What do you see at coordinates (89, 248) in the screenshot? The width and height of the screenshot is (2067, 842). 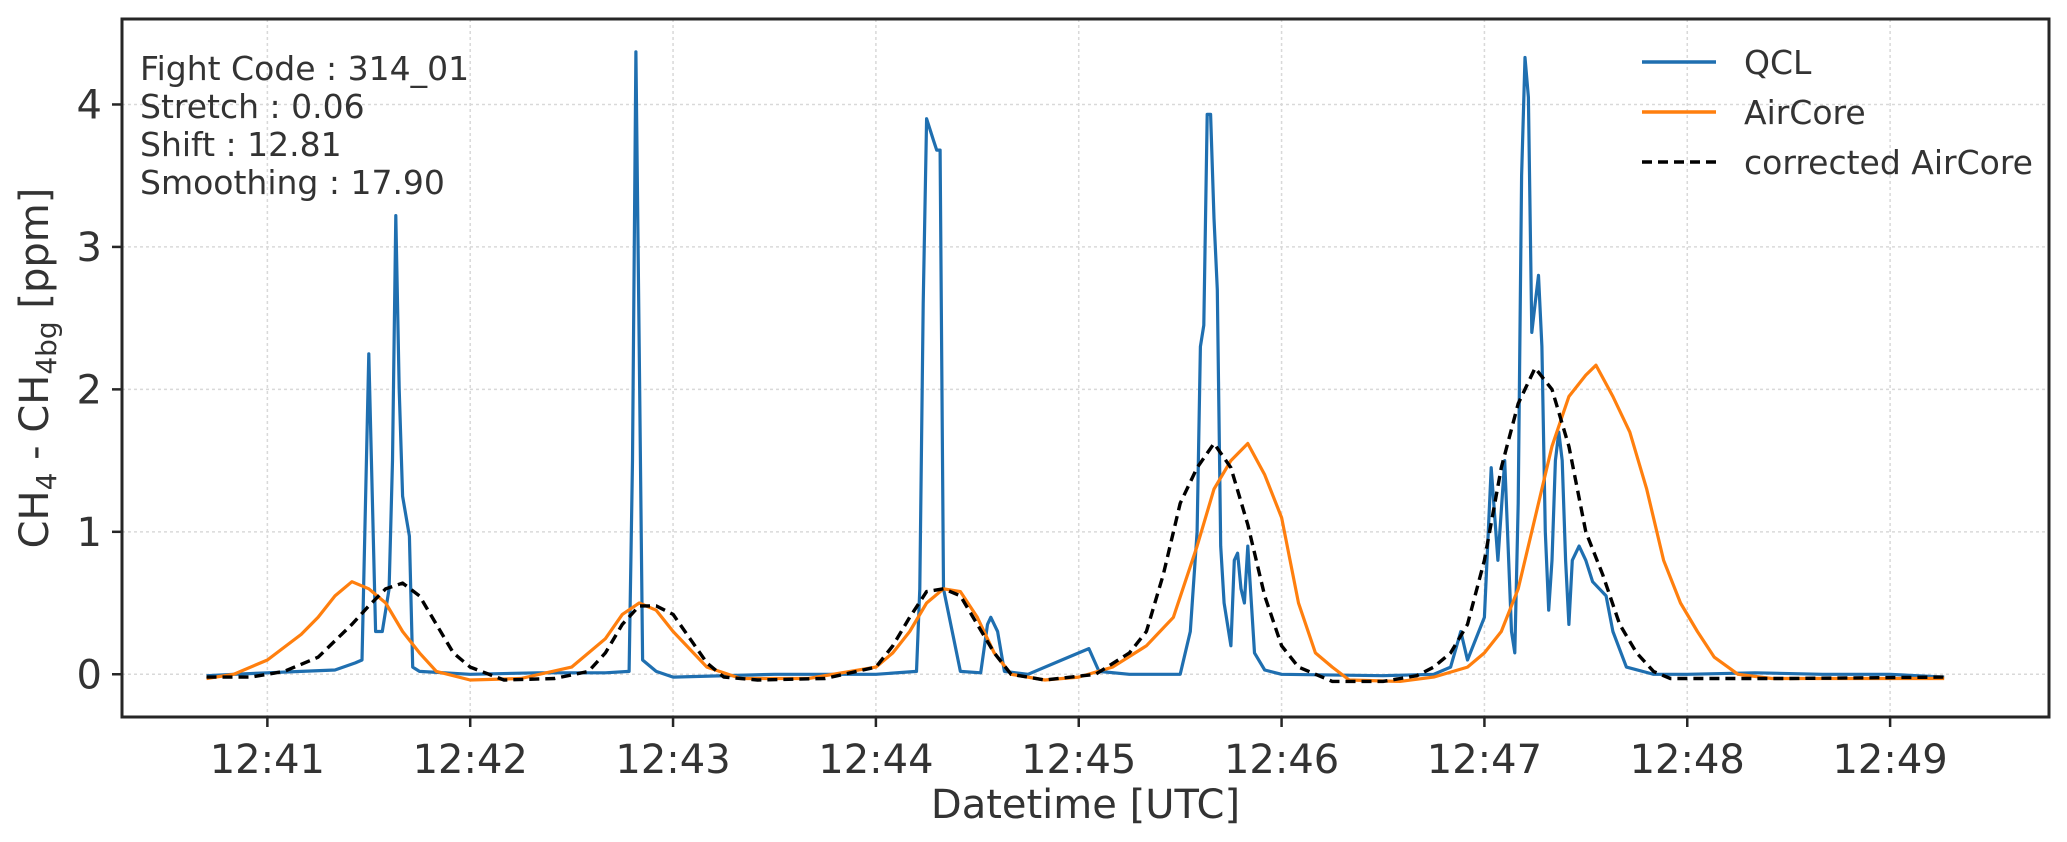 I see `y-tick-label: 3` at bounding box center [89, 248].